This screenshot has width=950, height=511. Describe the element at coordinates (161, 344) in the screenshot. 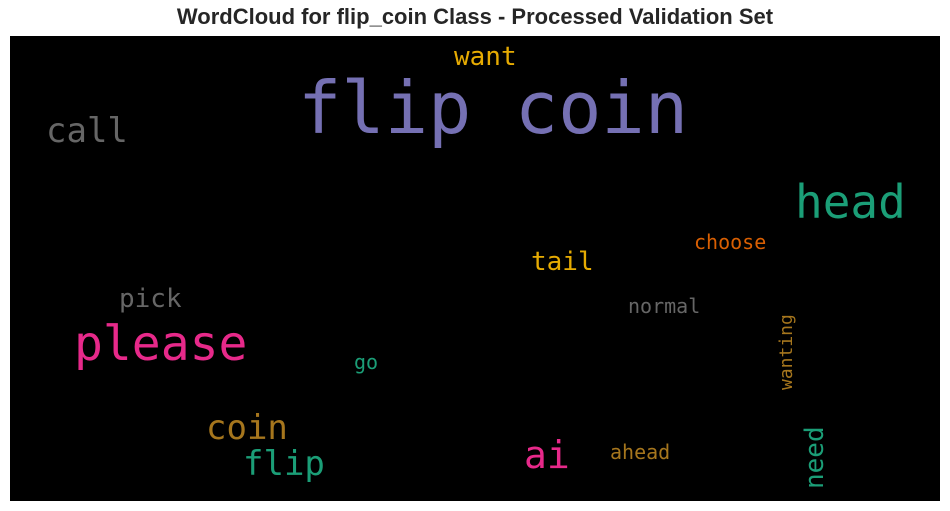

I see `word-please: please` at that location.